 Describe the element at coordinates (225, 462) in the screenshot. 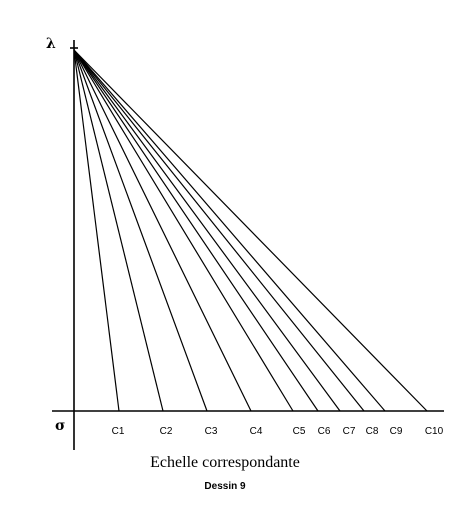

I see `caption-title: Echelle correspondante` at that location.